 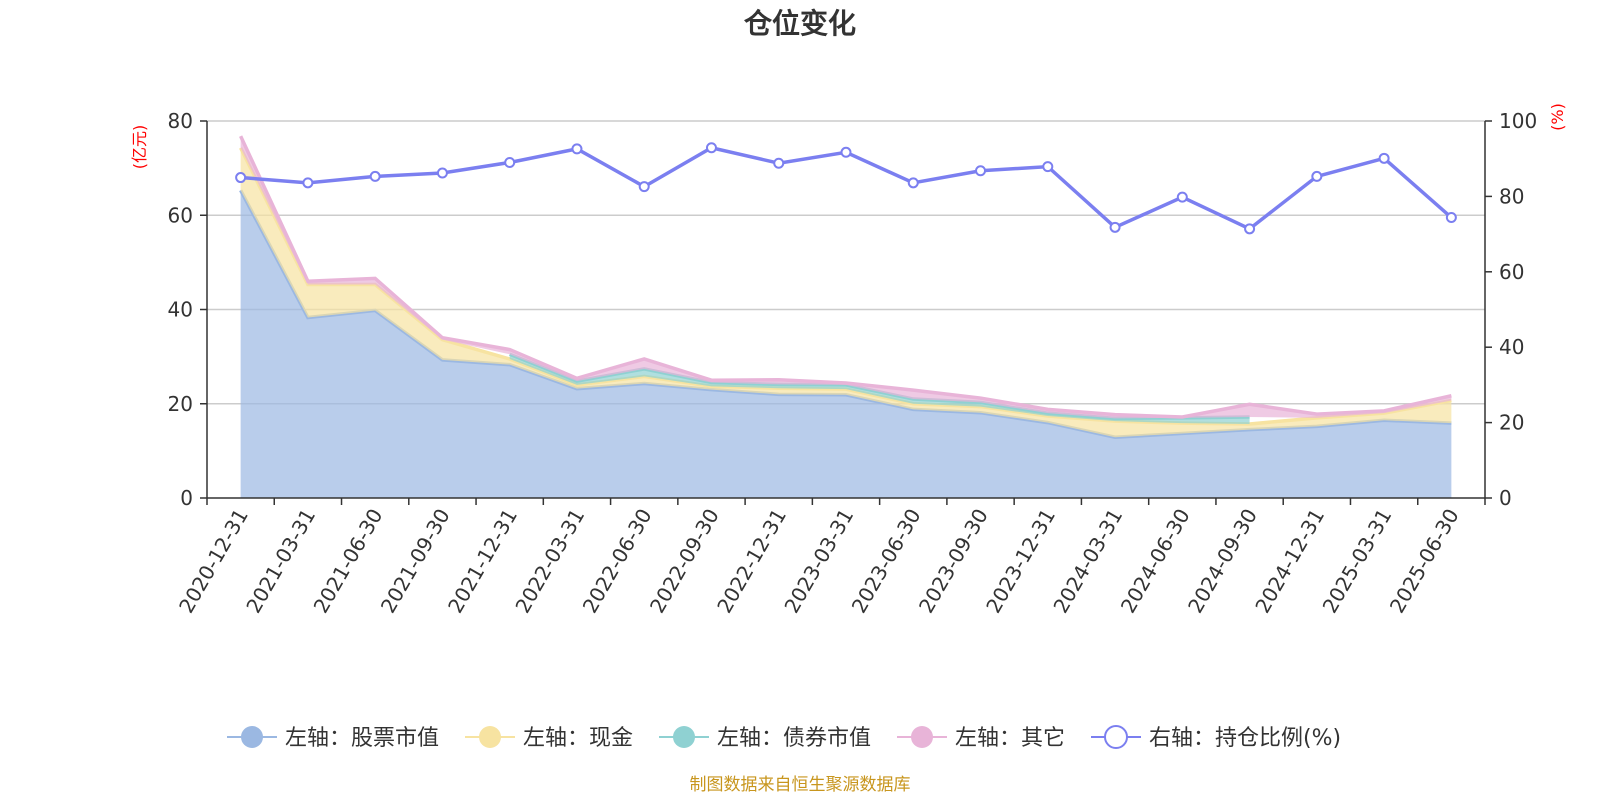 I want to click on left-tick-label: 0, so click(x=186, y=498).